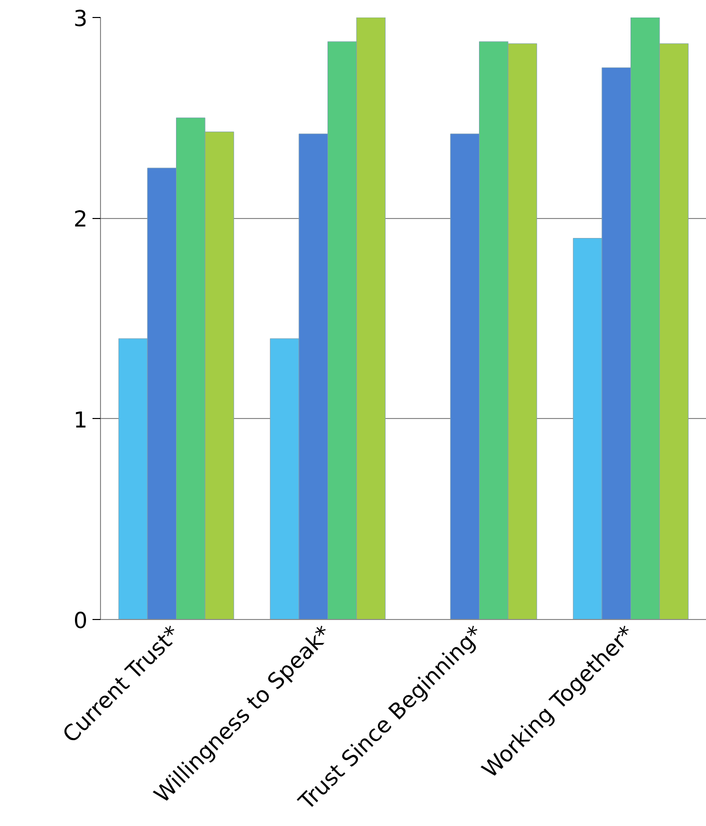  What do you see at coordinates (81, 220) in the screenshot?
I see `y-tick-label: 2` at bounding box center [81, 220].